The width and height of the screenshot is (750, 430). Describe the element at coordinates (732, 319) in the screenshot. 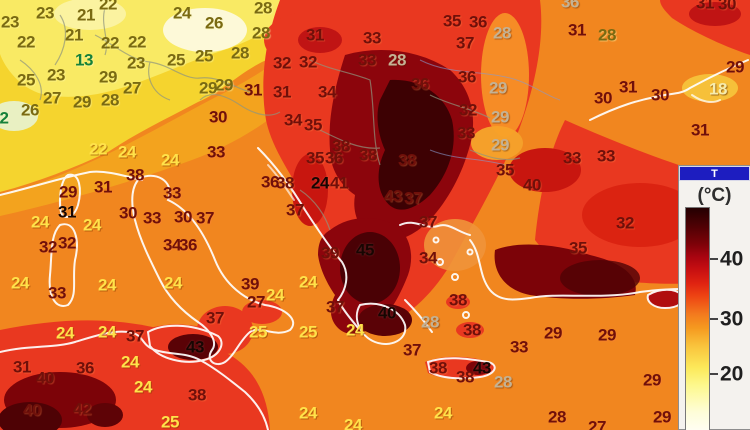

I see `legend-tick-label: 30` at that location.